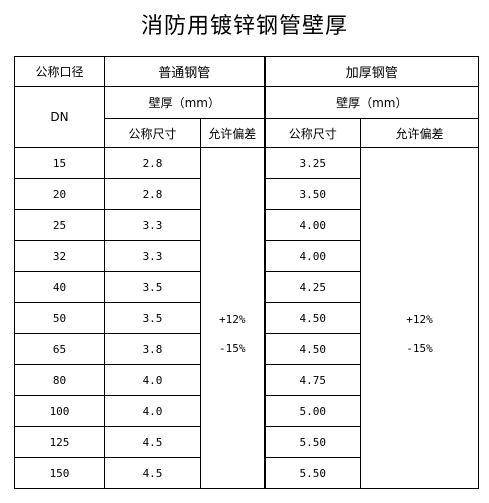 This screenshot has height=503, width=489. Describe the element at coordinates (312, 133) in the screenshot. I see `header-nominal-size-thick: 公称尺寸` at that location.